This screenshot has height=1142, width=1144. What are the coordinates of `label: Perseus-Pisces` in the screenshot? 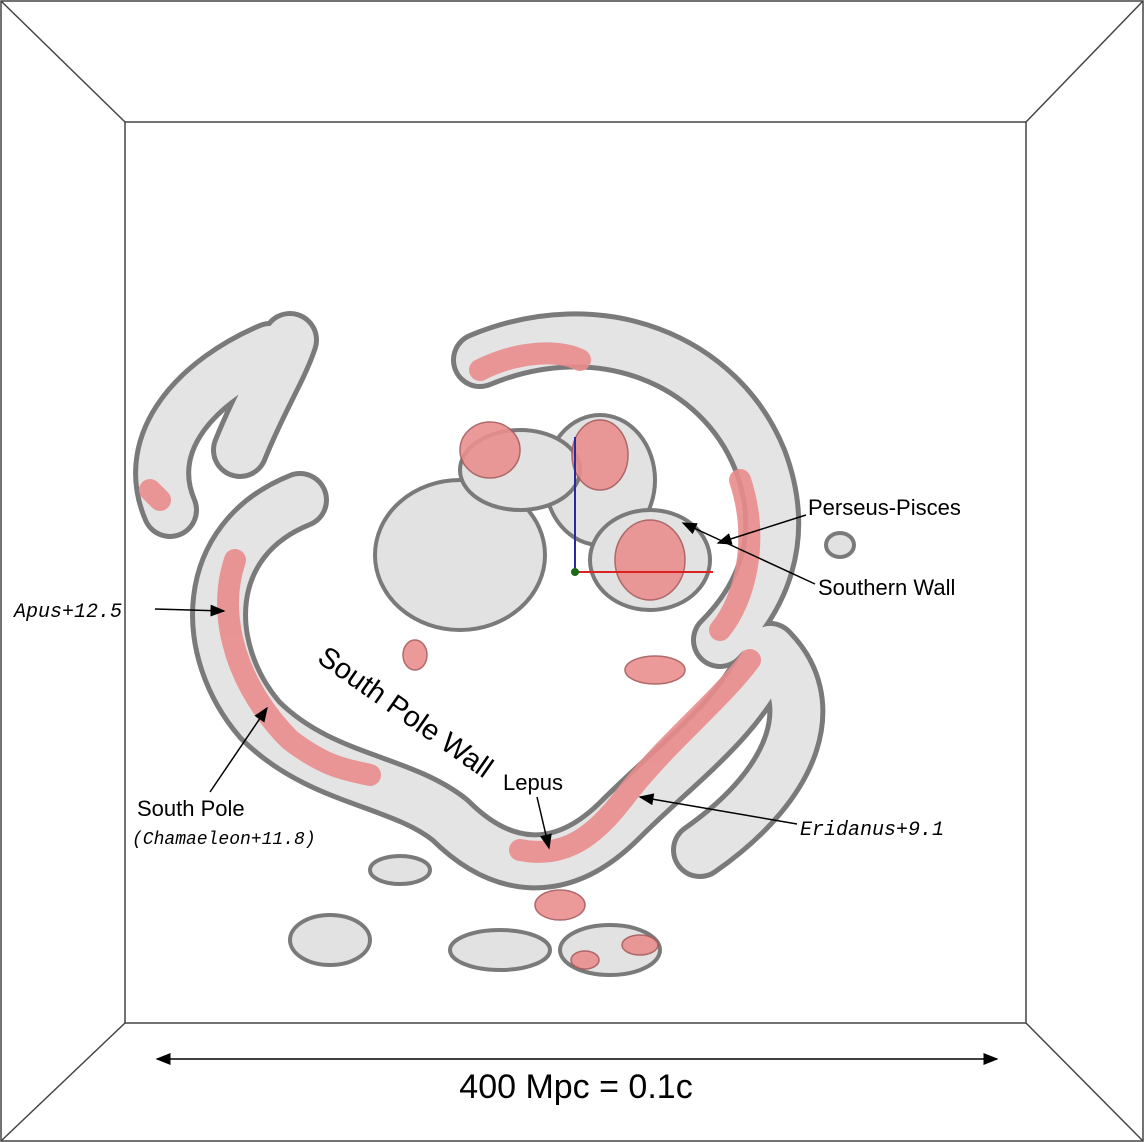 It's located at (884, 507).